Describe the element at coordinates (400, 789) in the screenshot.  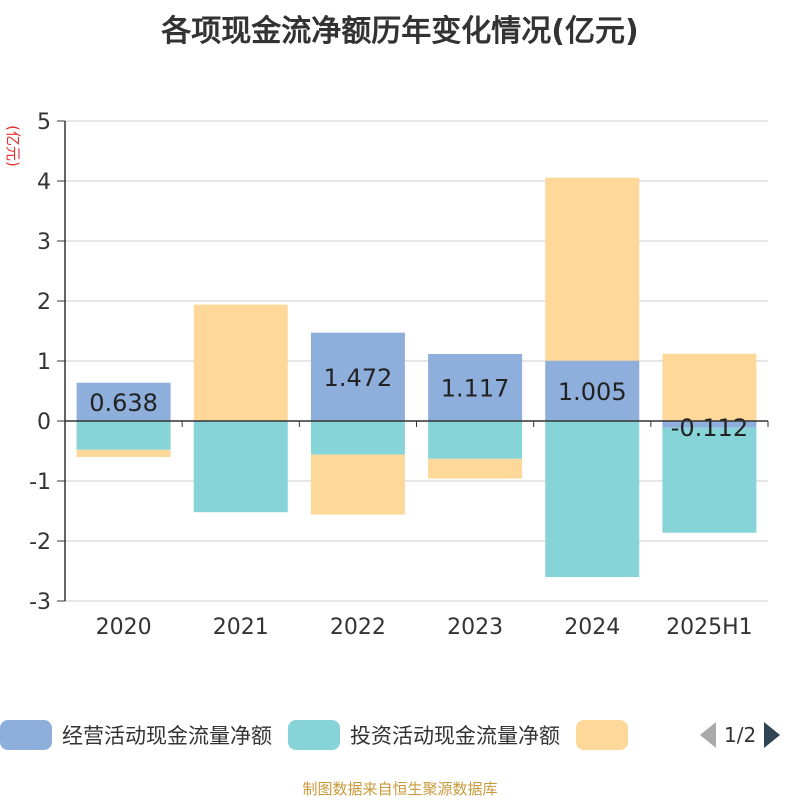
I see `source-note: 制图数据来自恒生聚源数据库` at that location.